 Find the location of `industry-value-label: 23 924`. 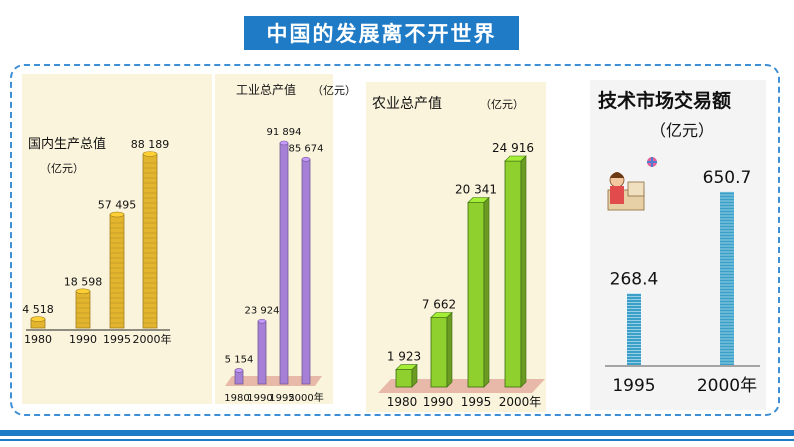

industry-value-label: 23 924 is located at coordinates (262, 310).